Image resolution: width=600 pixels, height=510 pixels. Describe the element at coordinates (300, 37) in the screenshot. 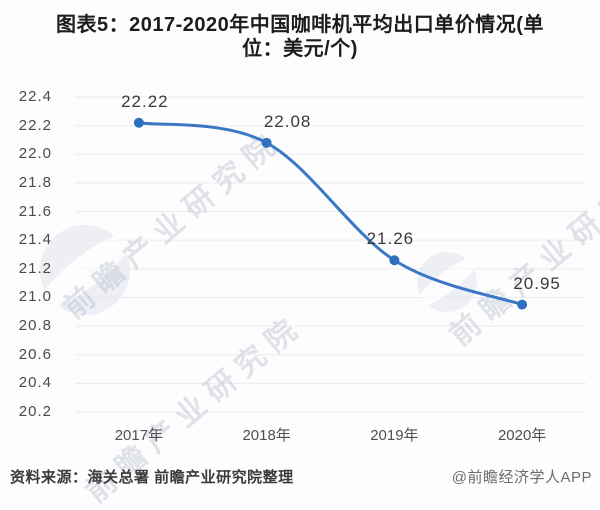

I see `chart-title: 图表5：2017-2020年中国咖啡机平均出口单价情况(单 位：美元/个)` at that location.